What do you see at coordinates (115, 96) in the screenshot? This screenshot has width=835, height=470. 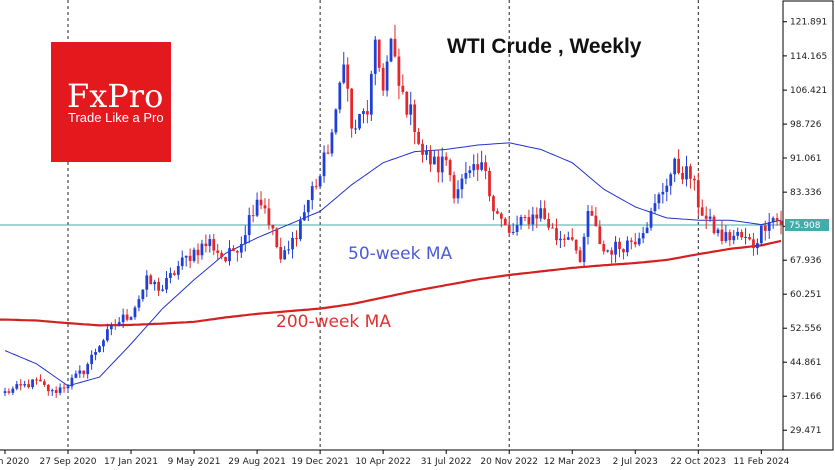 I see `logo-brand: FxPro` at bounding box center [115, 96].